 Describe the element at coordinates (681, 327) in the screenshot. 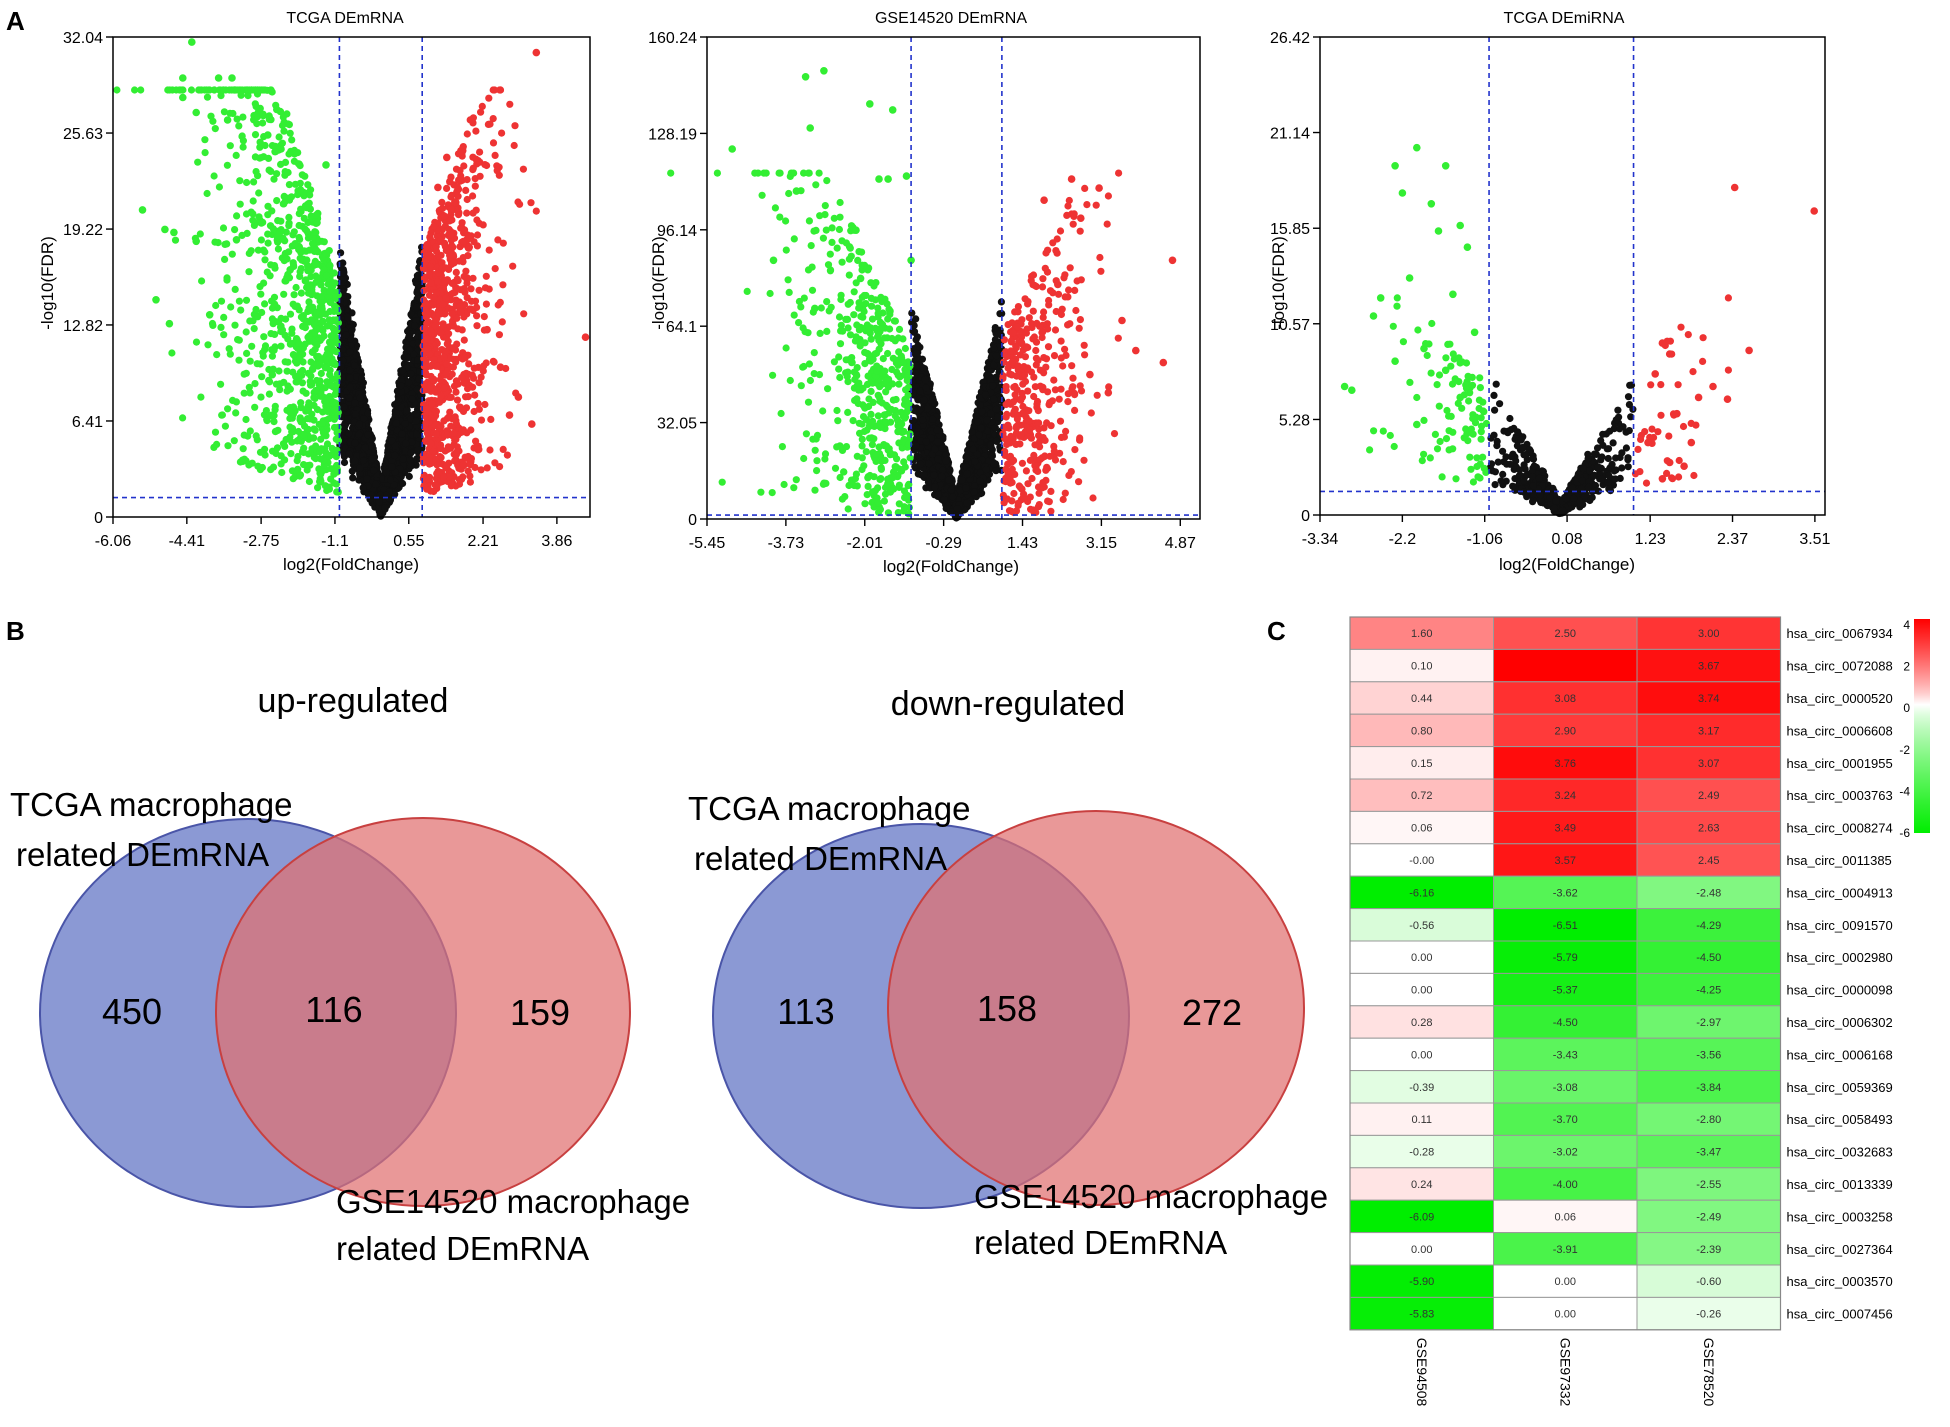

I see `y-tick-label: 64.1` at that location.